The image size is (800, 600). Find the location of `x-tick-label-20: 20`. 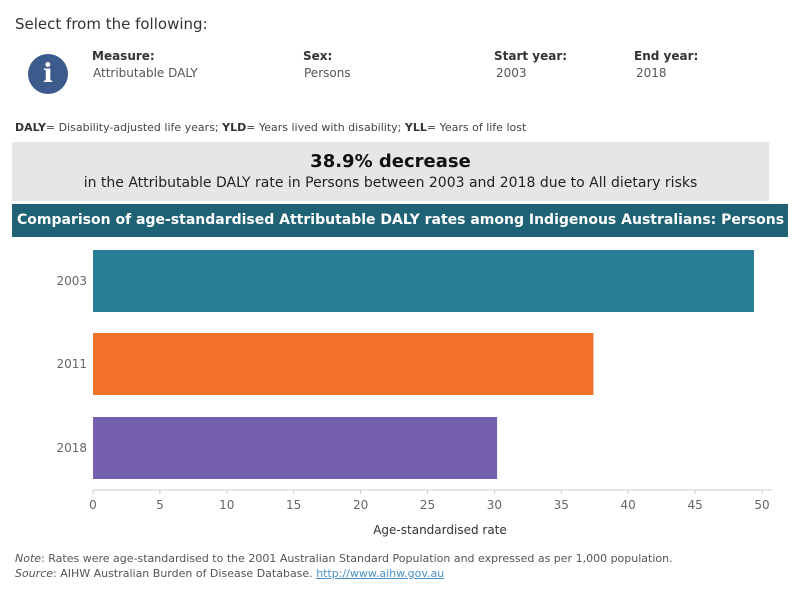

x-tick-label-20: 20 is located at coordinates (360, 505).